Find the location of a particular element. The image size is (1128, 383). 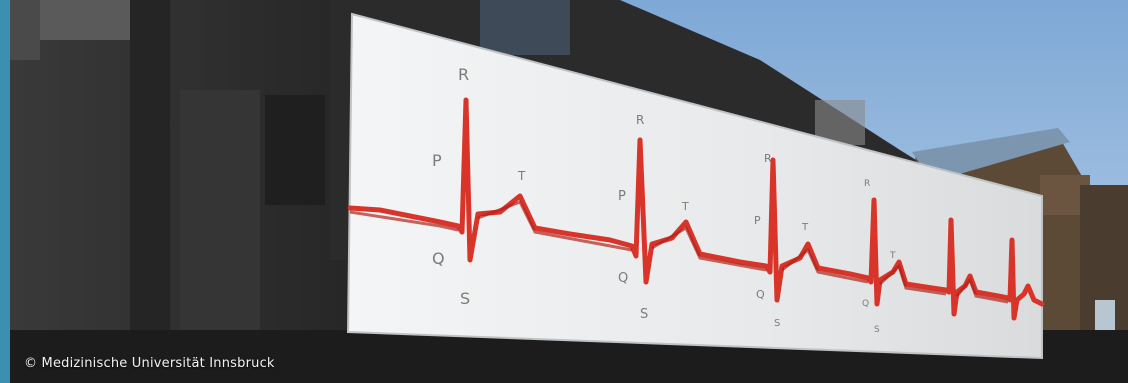

left-column is located at coordinates (150, 191).